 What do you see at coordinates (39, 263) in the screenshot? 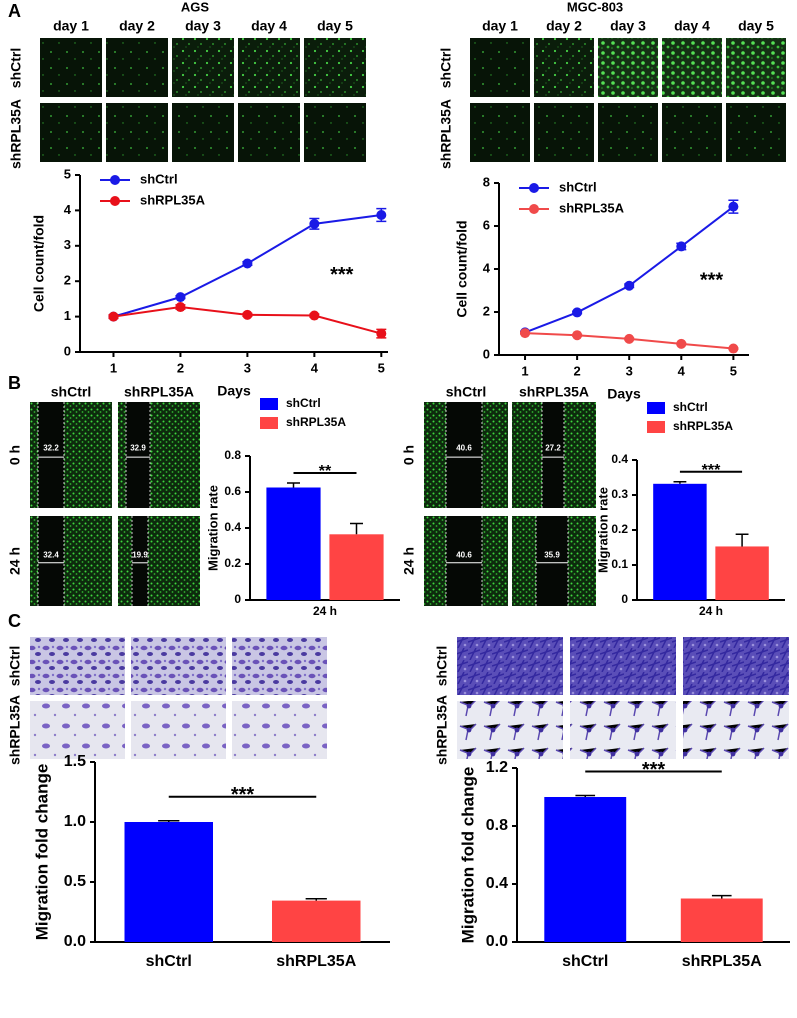
I see `y-axis-label: Cell count/fold` at bounding box center [39, 263].